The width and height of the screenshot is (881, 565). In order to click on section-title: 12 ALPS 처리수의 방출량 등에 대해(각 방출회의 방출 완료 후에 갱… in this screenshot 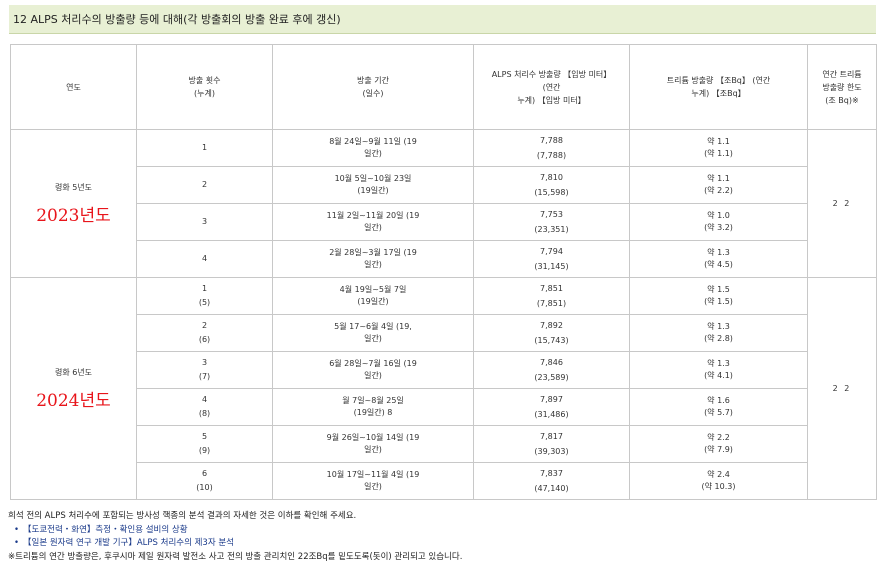, I will do `click(442, 19)`.